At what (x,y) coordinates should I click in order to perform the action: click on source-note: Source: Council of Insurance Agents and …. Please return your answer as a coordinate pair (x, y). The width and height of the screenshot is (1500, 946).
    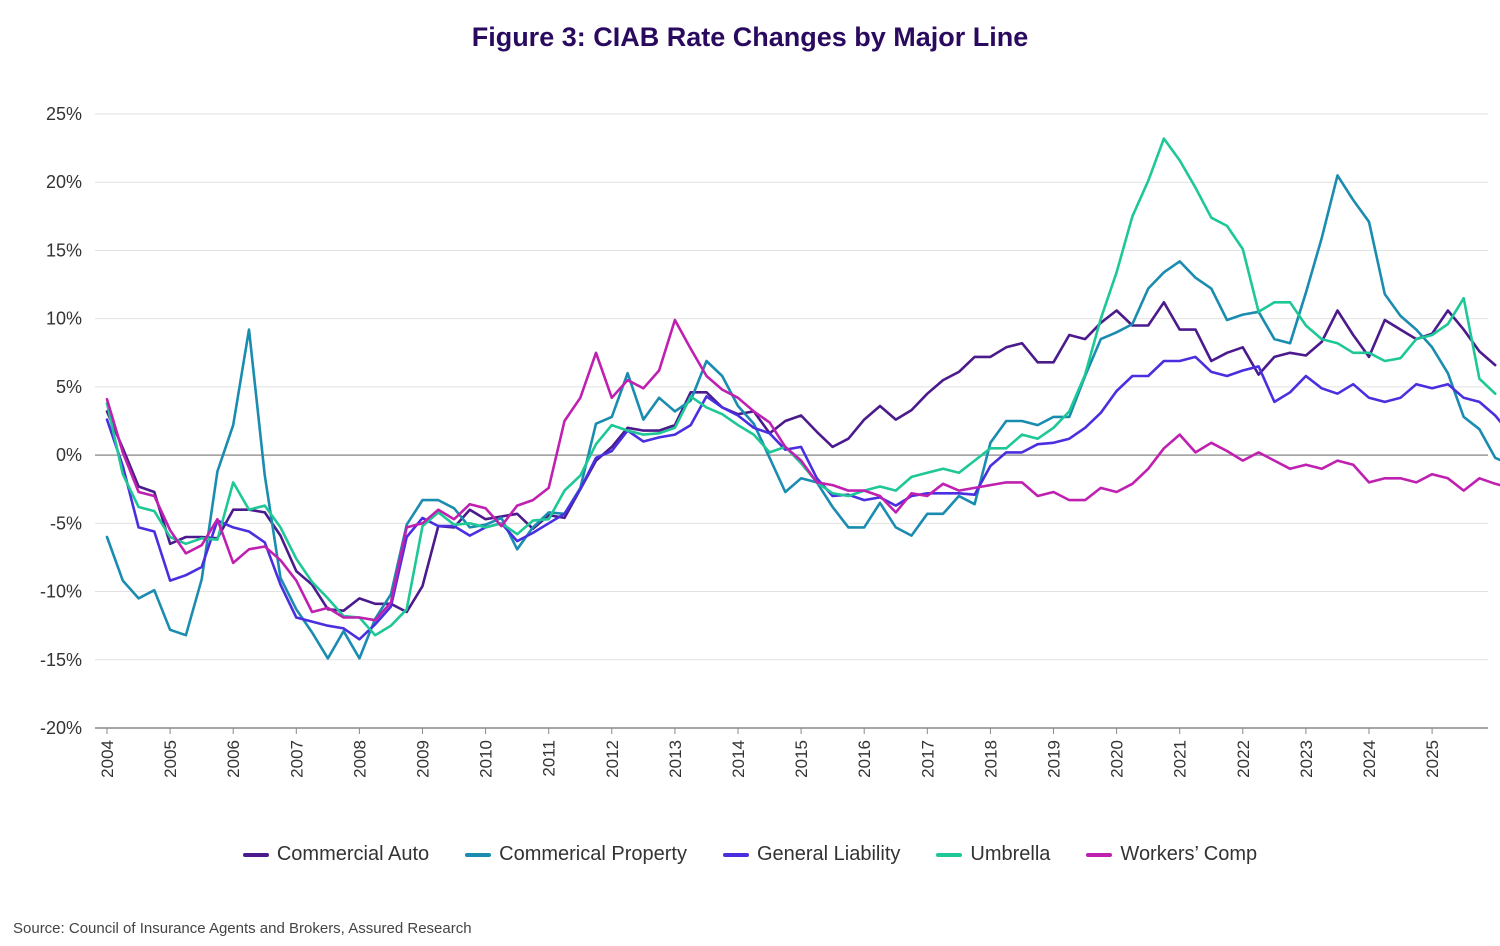
    Looking at the image, I should click on (242, 928).